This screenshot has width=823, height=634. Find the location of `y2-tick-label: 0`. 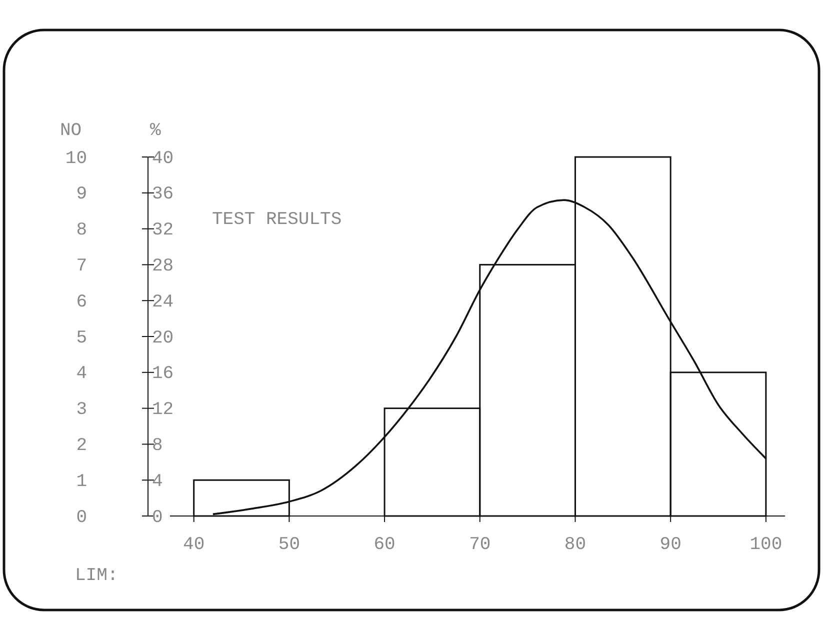

y2-tick-label: 0 is located at coordinates (157, 518).